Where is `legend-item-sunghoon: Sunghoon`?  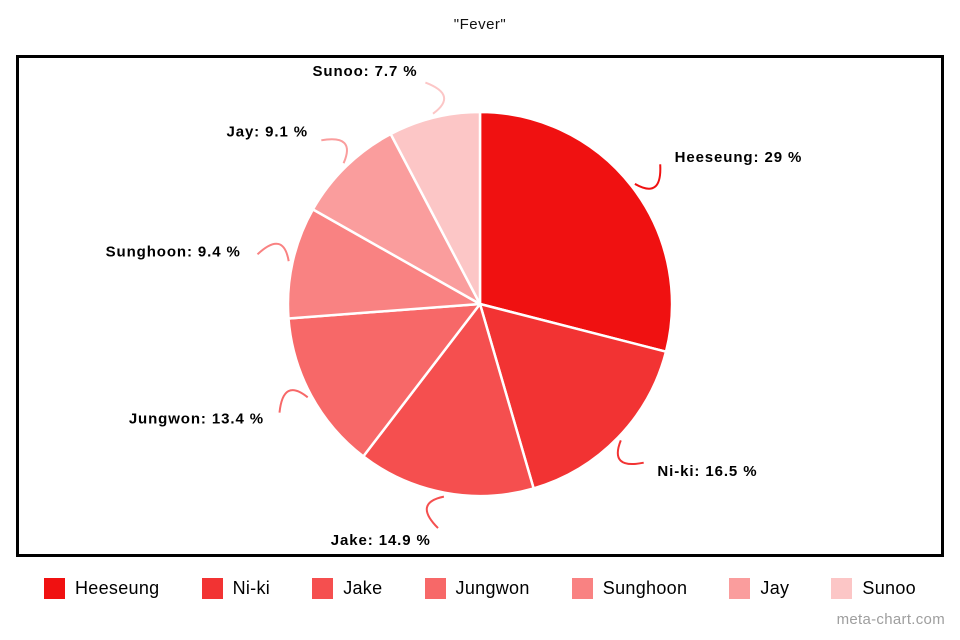 legend-item-sunghoon: Sunghoon is located at coordinates (629, 588).